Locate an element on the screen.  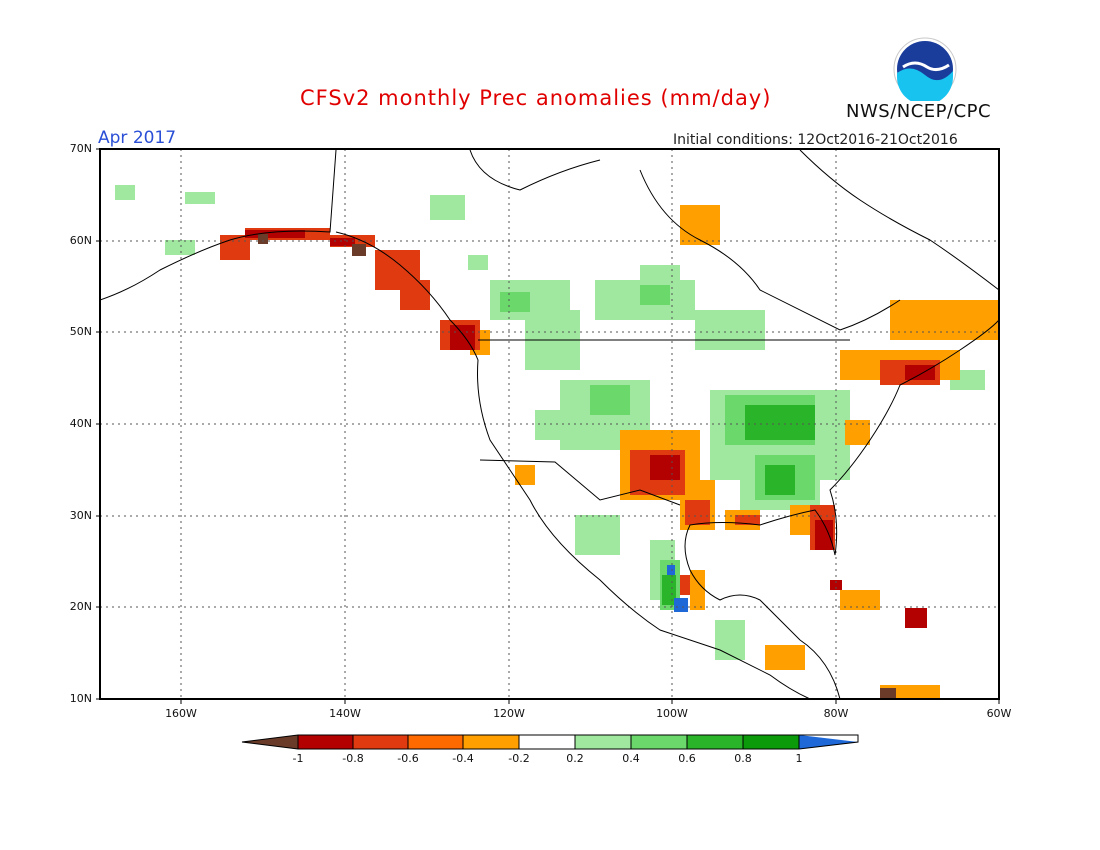
colorbar-label: 0.6 is located at coordinates (687, 758).